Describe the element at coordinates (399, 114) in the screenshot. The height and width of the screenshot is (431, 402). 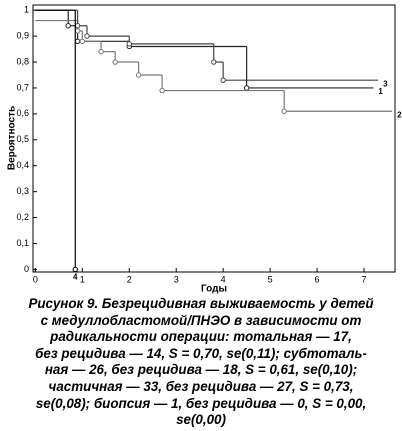
I see `series-label: 2` at that location.